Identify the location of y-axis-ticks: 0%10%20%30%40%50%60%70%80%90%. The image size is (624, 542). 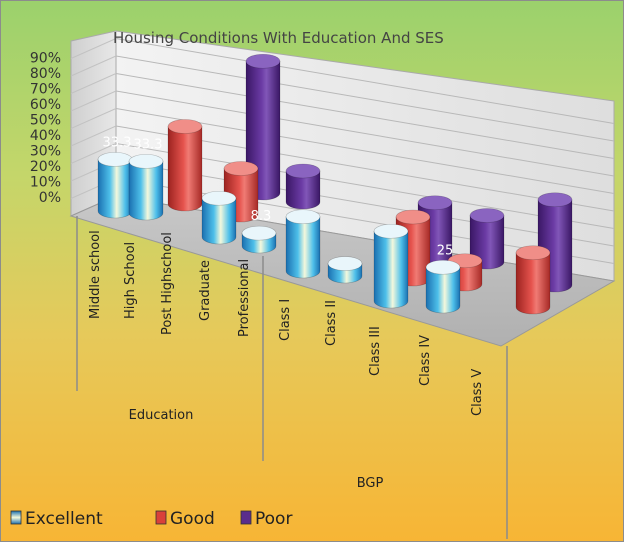
(45, 129).